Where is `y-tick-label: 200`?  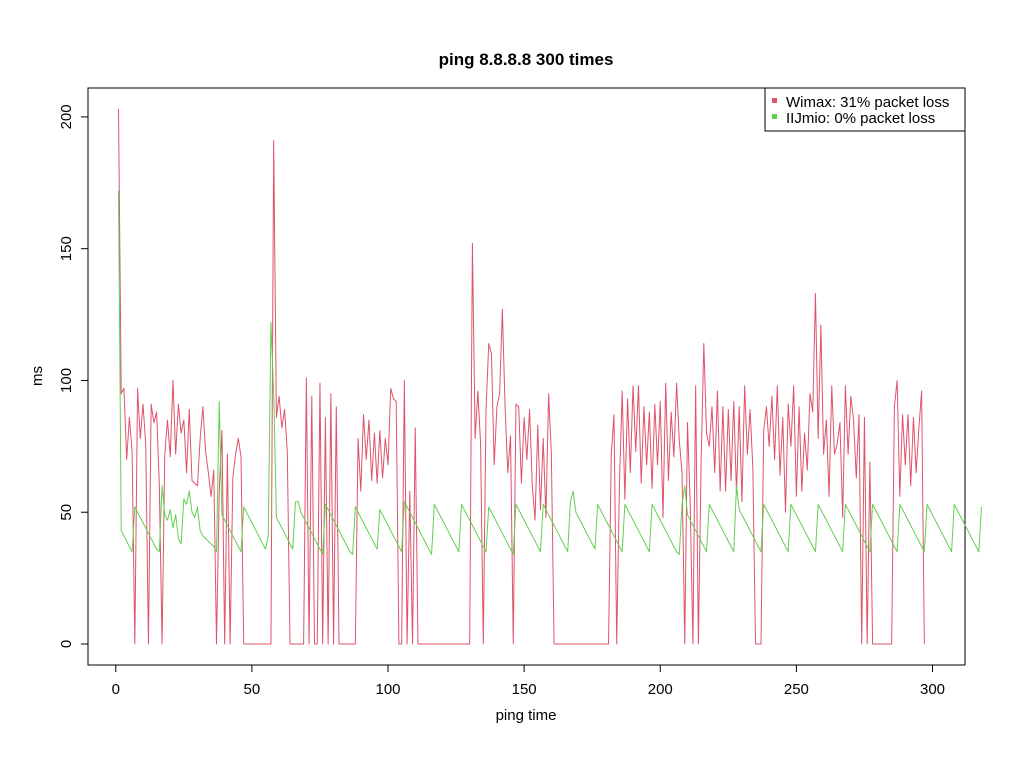
y-tick-label: 200 is located at coordinates (66, 116).